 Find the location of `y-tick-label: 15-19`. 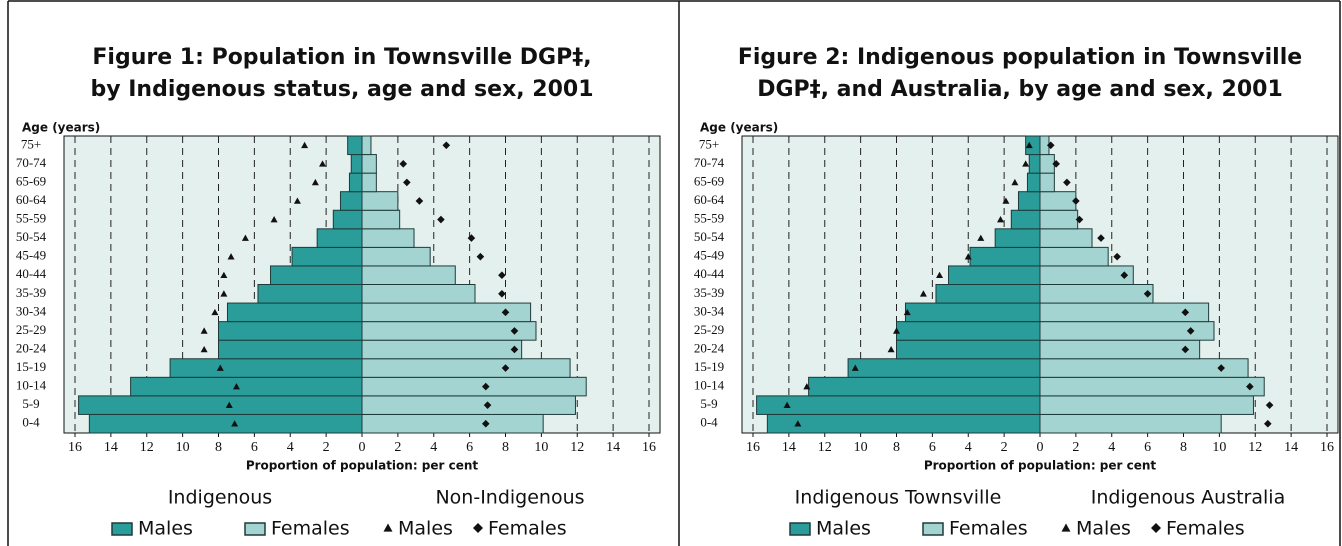

y-tick-label: 15-19 is located at coordinates (709, 366).